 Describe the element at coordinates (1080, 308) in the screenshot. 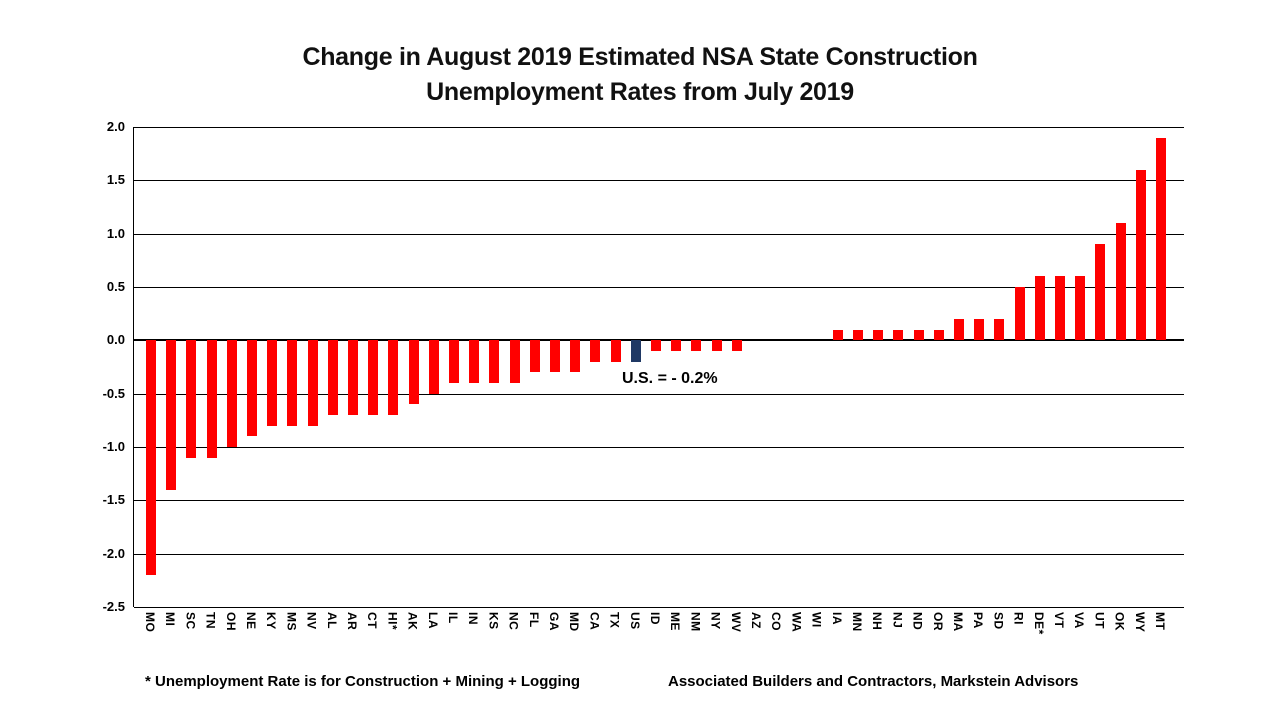

I see `bar-VA` at that location.